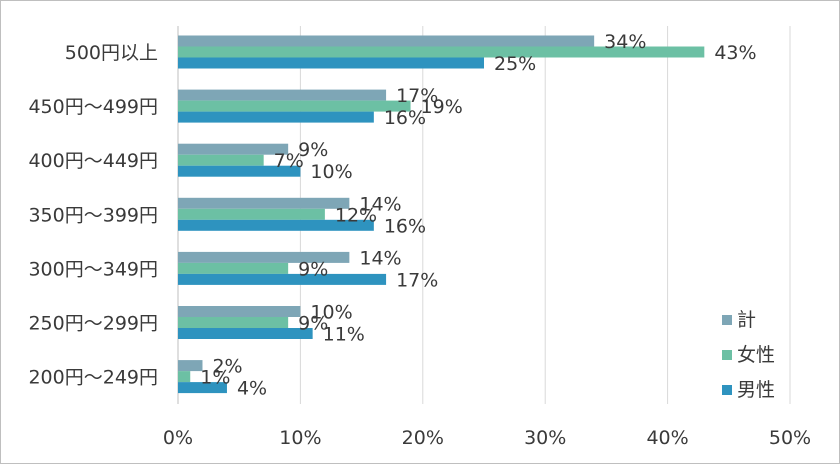  What do you see at coordinates (93, 161) in the screenshot?
I see `category-label: 400円～449円` at bounding box center [93, 161].